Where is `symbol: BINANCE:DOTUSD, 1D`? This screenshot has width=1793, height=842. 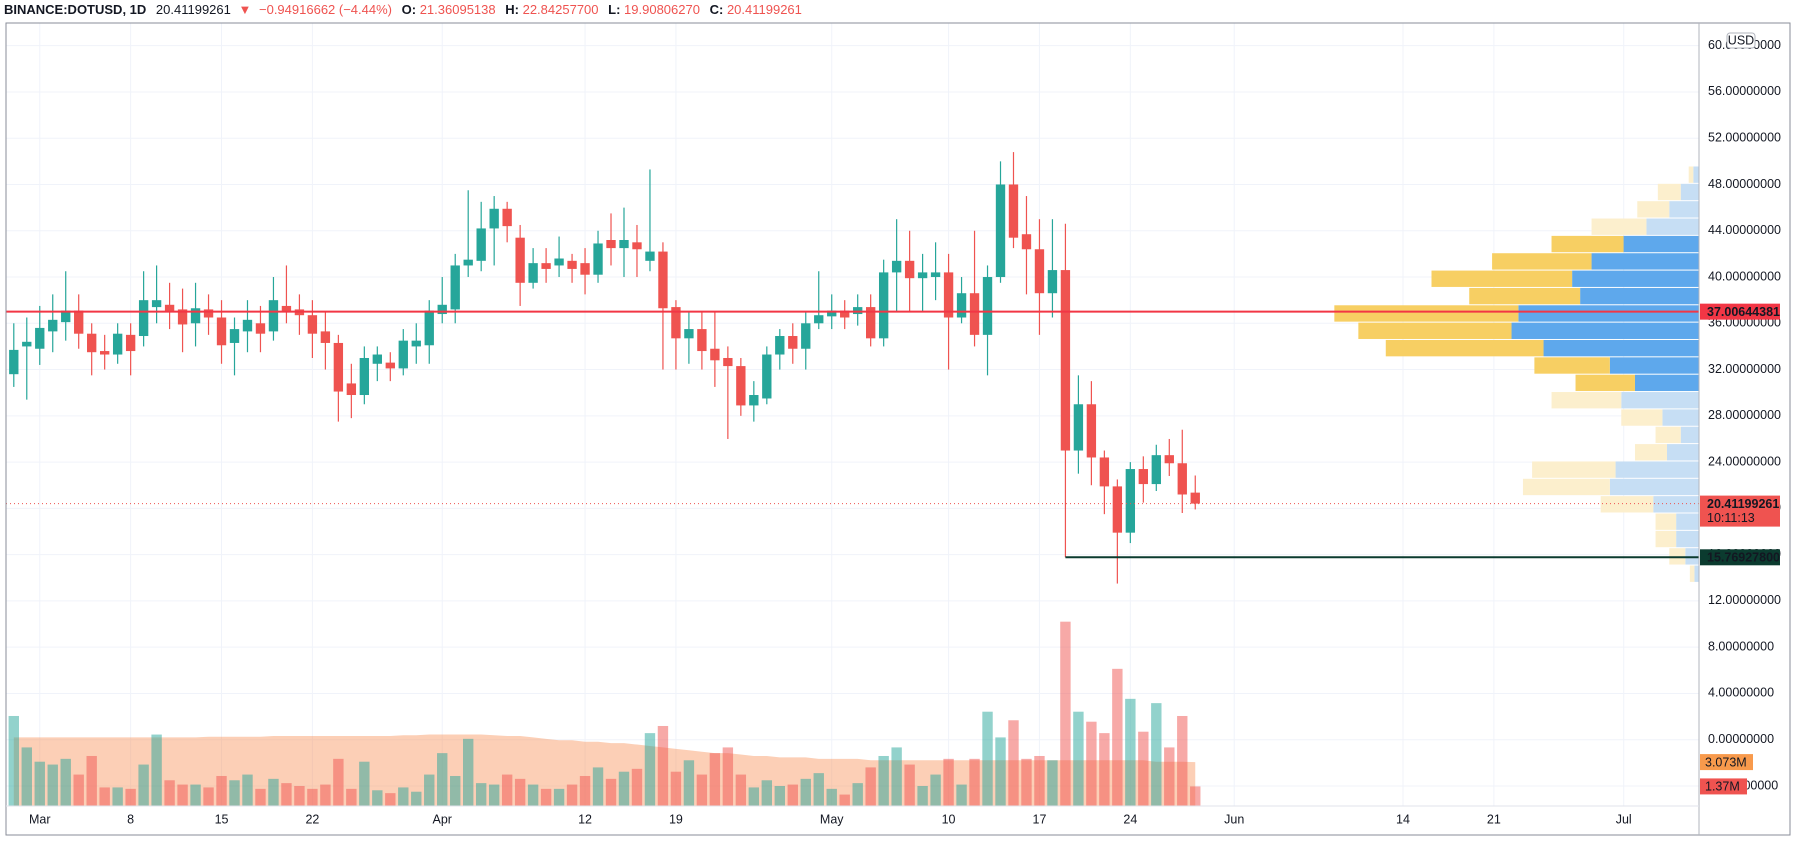
symbol: BINANCE:DOTUSD, 1D is located at coordinates (75, 9).